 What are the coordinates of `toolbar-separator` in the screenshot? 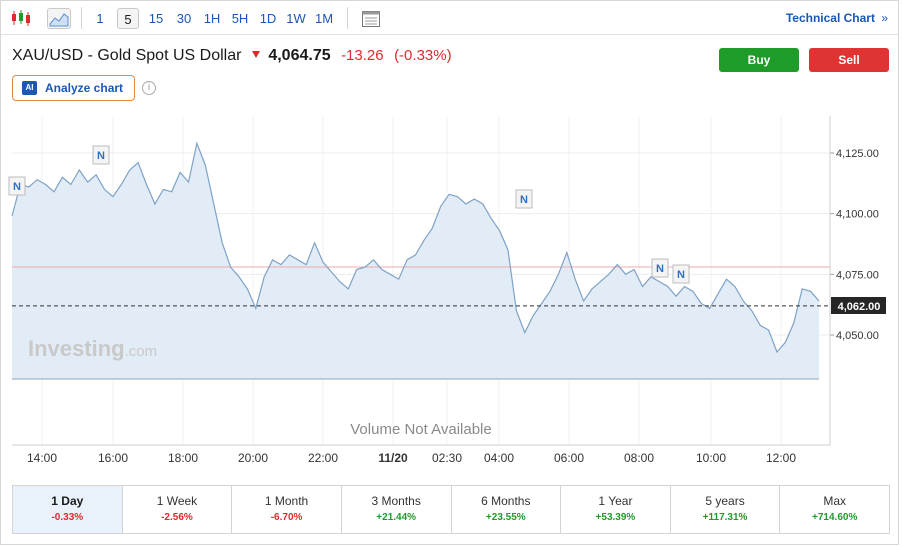 It's located at (81, 18).